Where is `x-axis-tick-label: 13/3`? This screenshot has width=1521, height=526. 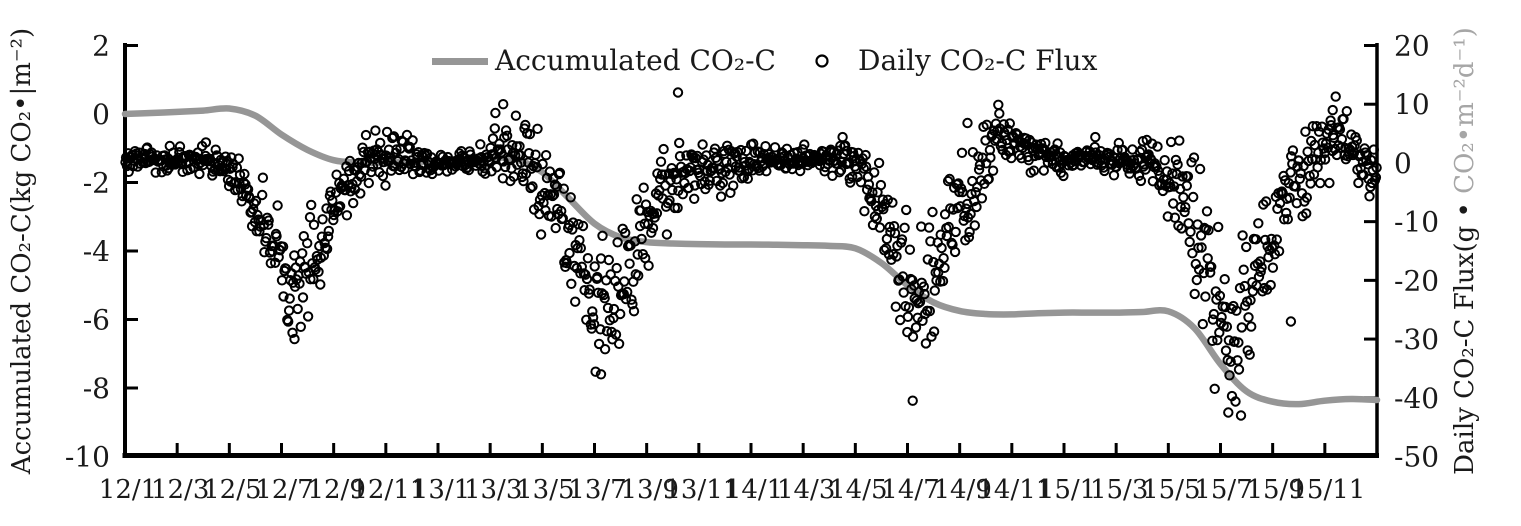
x-axis-tick-label: 13/3 is located at coordinates (493, 490).